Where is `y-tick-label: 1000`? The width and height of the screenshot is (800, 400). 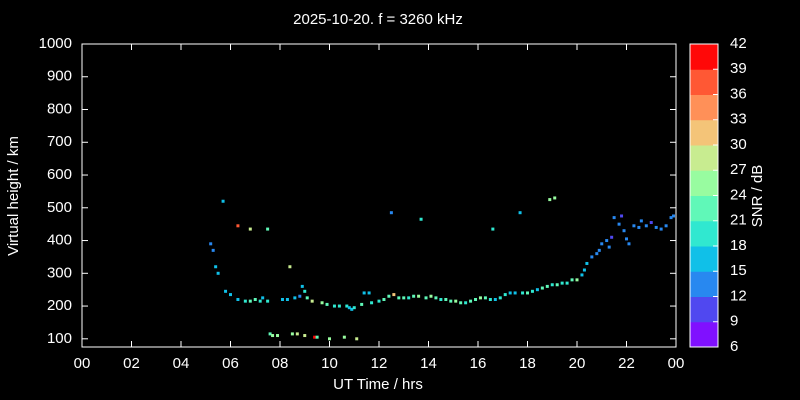 y-tick-label: 1000 is located at coordinates (55, 43).